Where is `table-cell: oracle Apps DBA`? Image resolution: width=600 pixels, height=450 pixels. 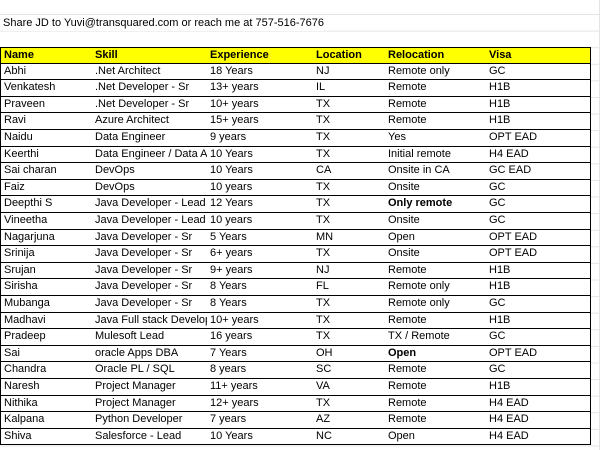 table-cell: oracle Apps DBA is located at coordinates (150, 354).